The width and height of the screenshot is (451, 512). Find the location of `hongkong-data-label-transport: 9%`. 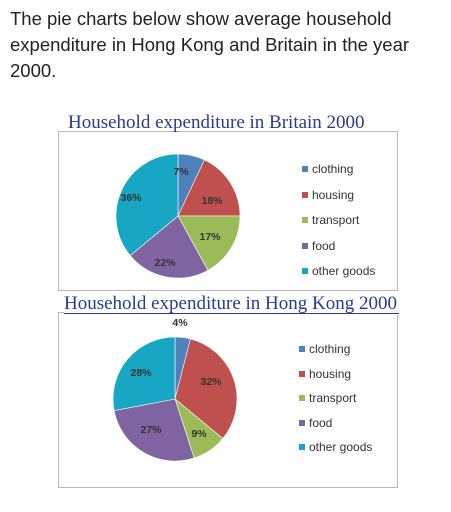

hongkong-data-label-transport: 9% is located at coordinates (199, 434).